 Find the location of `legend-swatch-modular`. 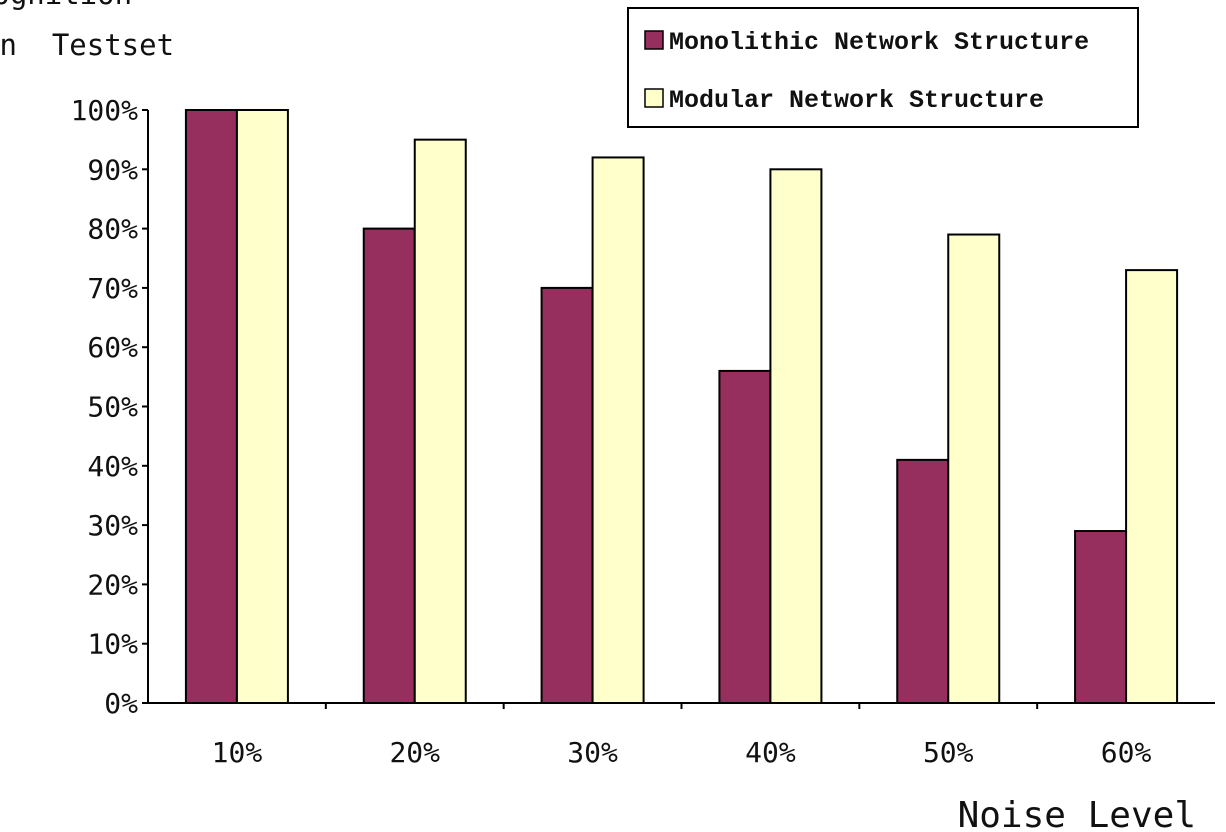

legend-swatch-modular is located at coordinates (654, 98).